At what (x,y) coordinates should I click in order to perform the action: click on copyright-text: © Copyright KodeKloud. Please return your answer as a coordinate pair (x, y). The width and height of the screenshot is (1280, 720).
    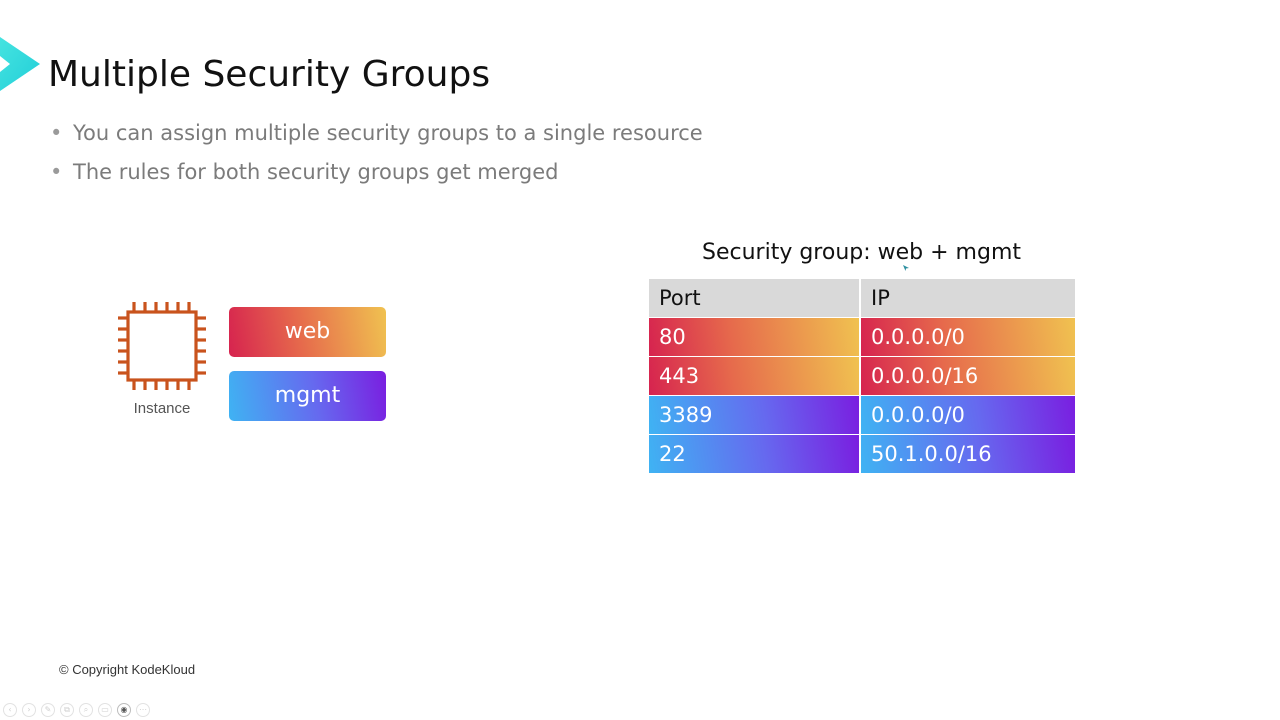
    Looking at the image, I should click on (127, 669).